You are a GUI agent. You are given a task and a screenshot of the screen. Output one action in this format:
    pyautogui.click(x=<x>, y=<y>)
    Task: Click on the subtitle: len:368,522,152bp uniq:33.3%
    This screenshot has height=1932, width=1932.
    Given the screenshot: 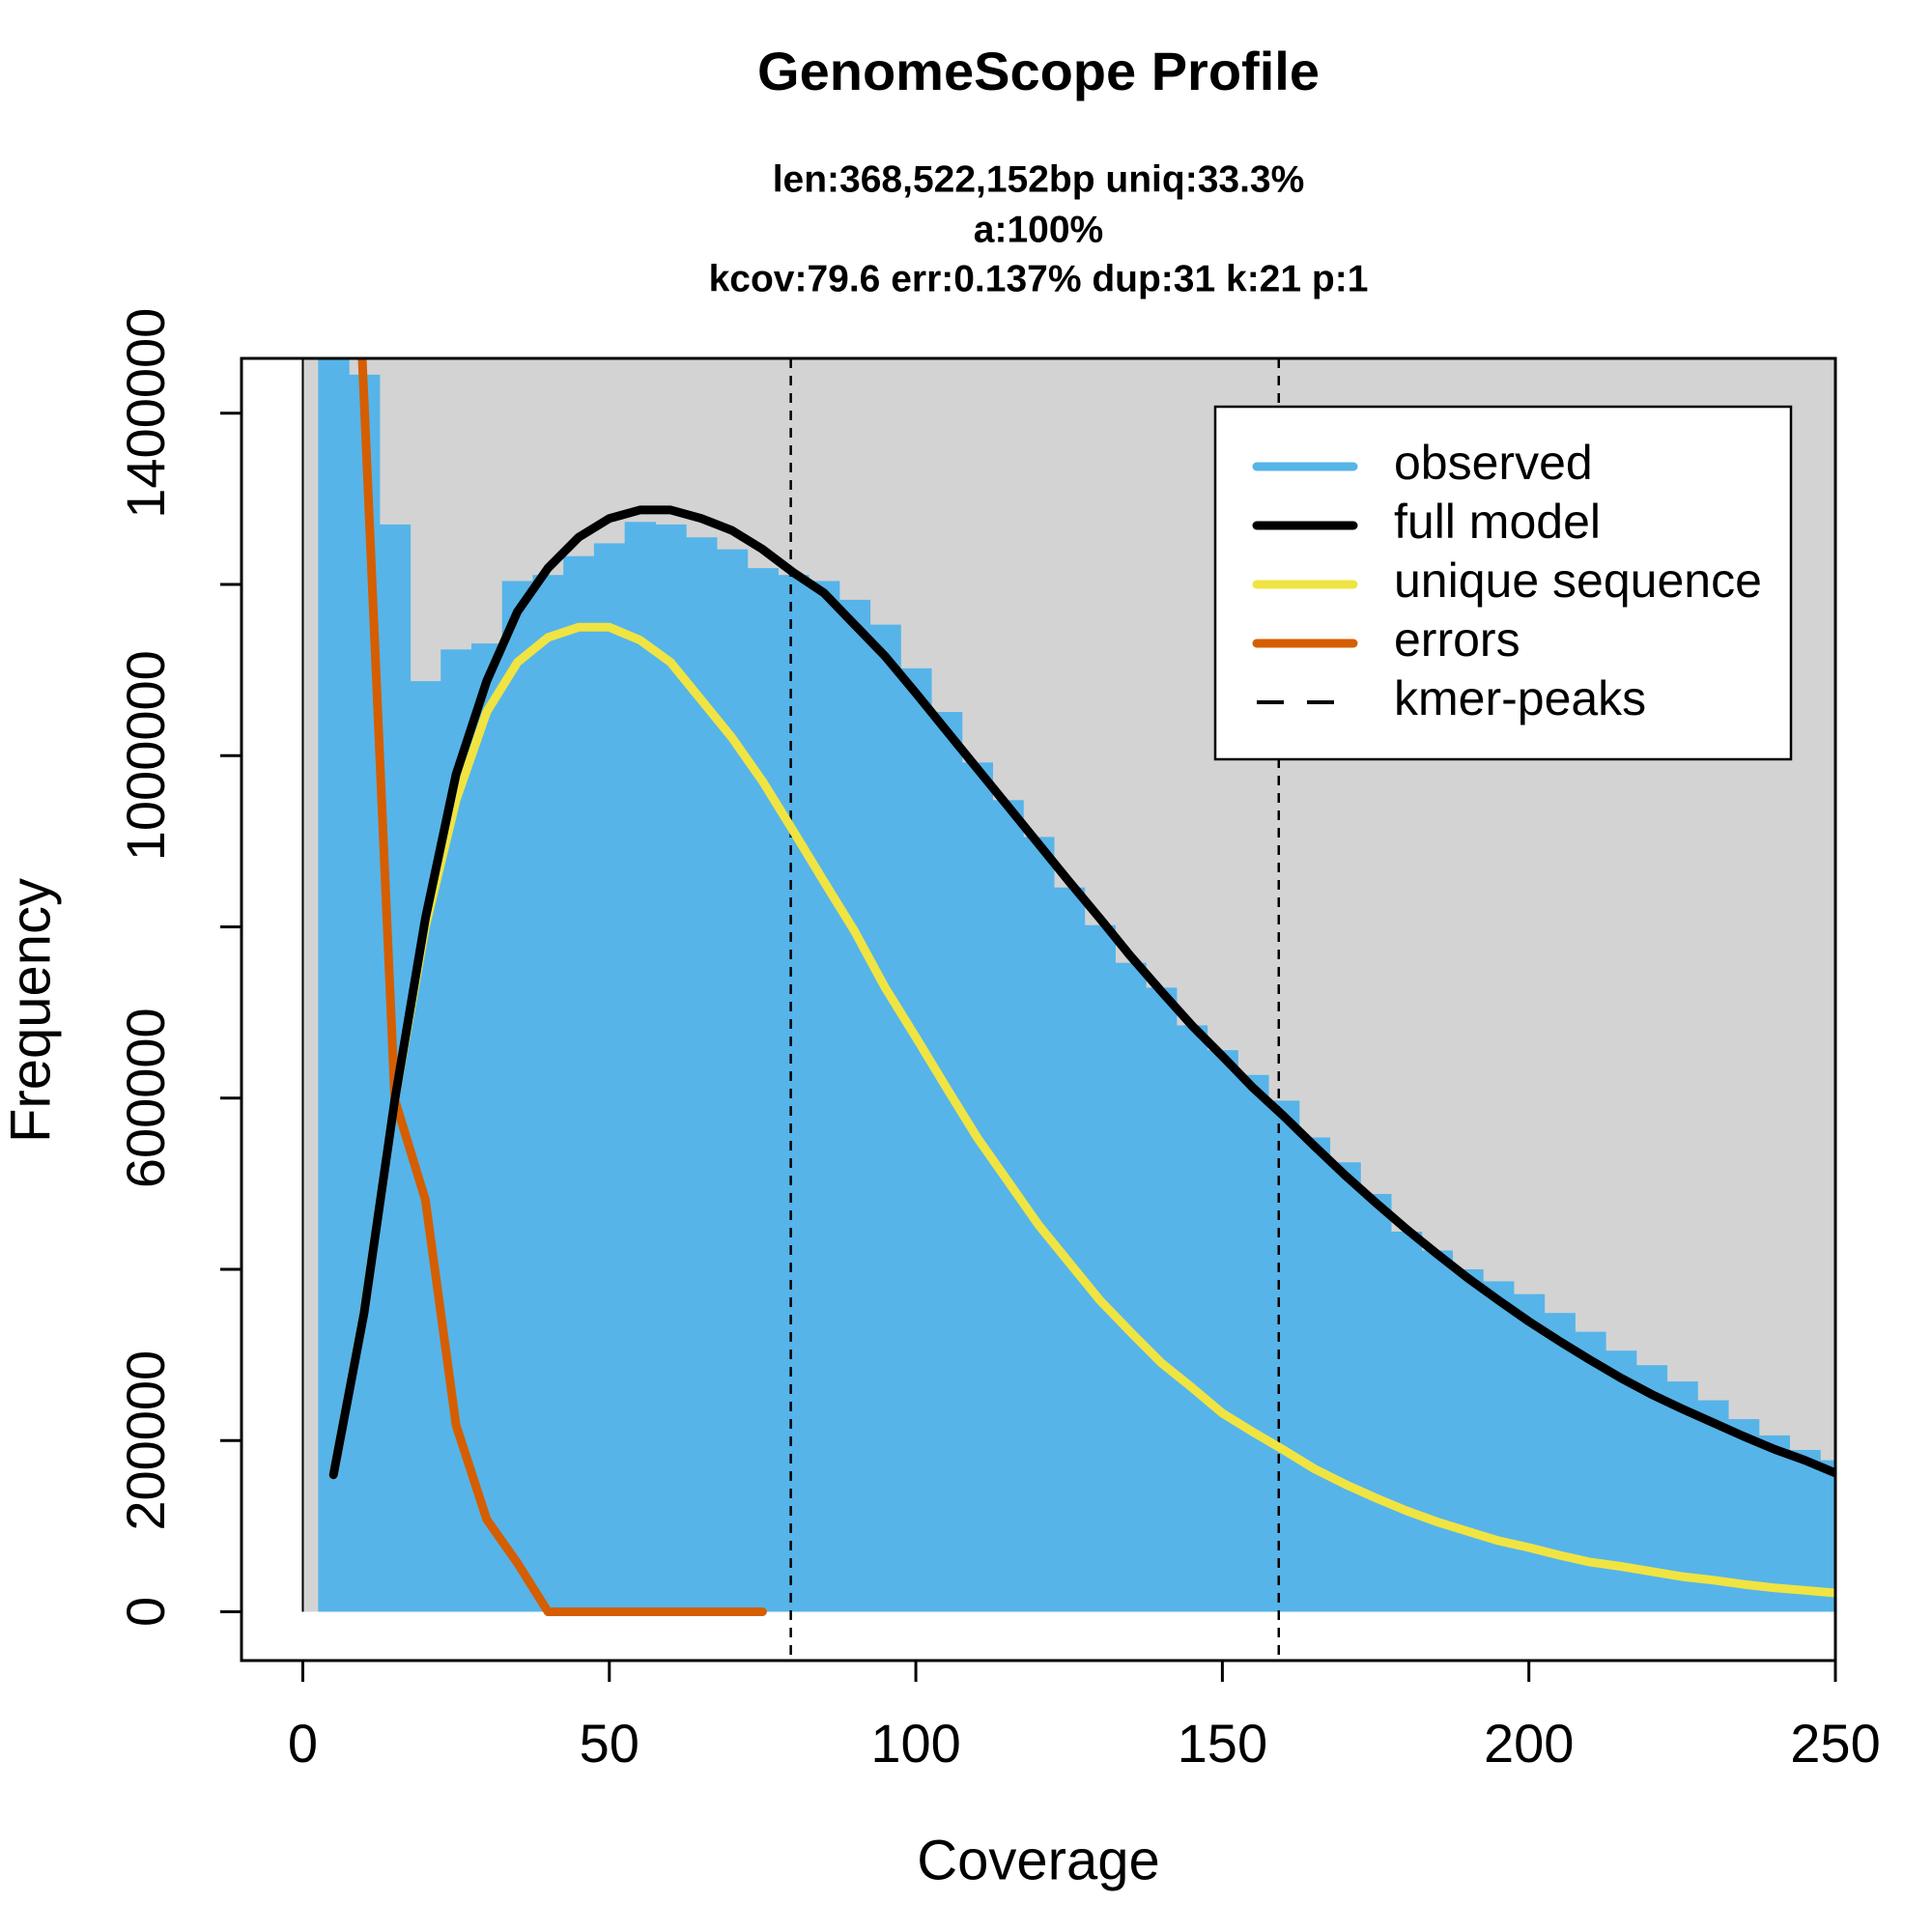 What is the action you would take?
    pyautogui.click(x=1039, y=179)
    